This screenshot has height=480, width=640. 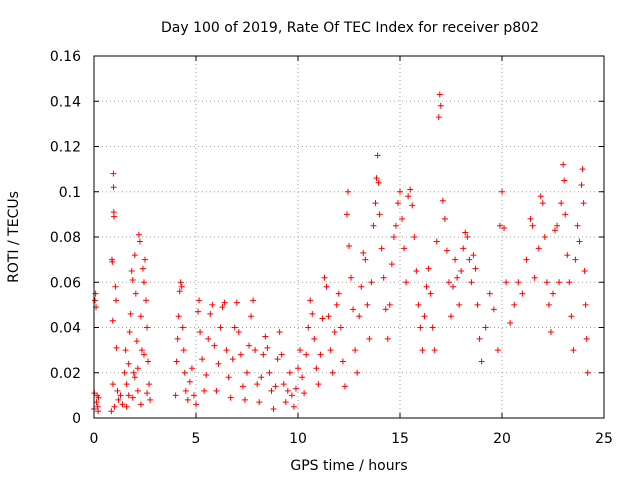 What do you see at coordinates (298, 439) in the screenshot?
I see `x-tick-label: 10` at bounding box center [298, 439].